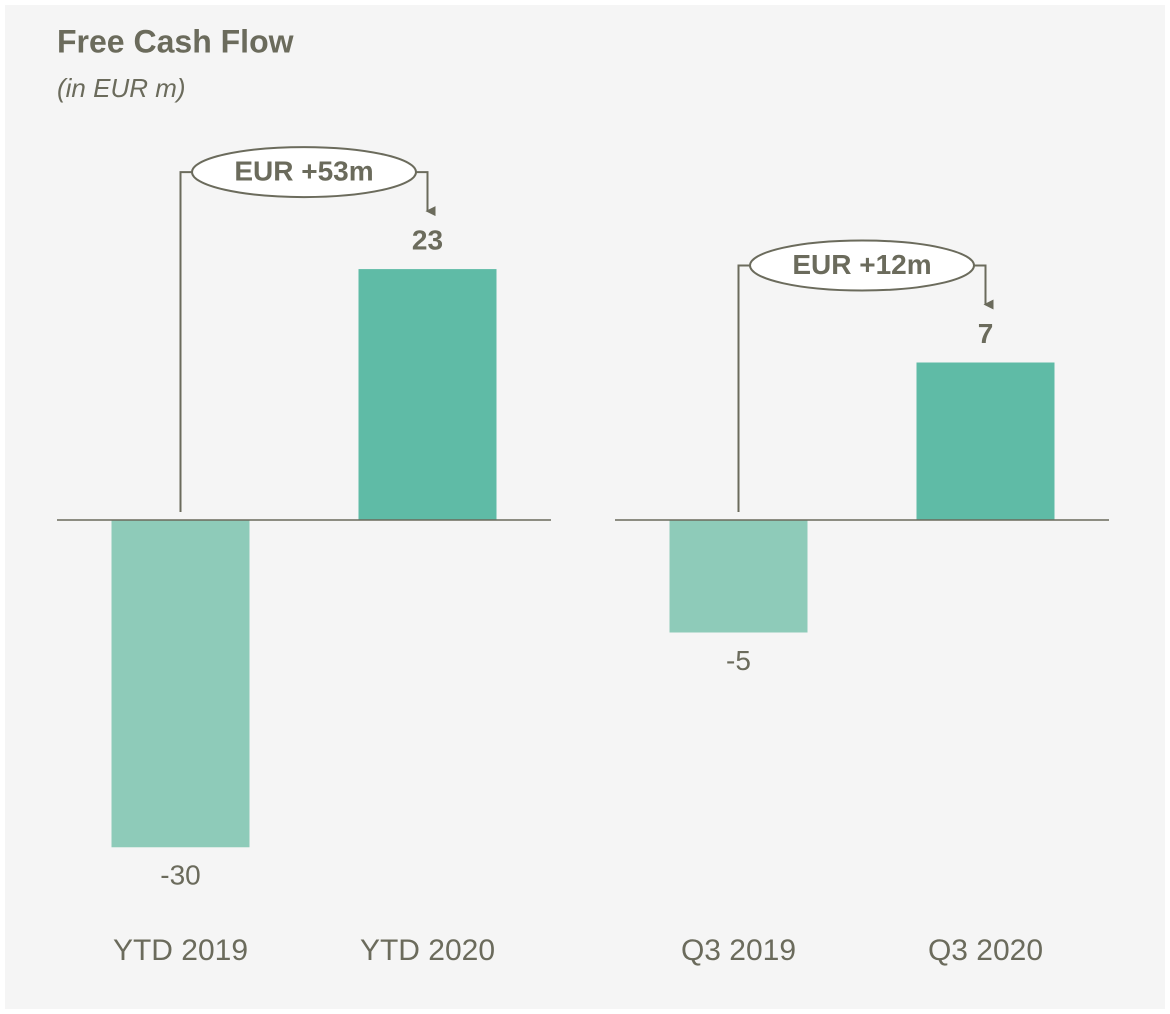  Describe the element at coordinates (175, 41) in the screenshot. I see `chart-title: Free Cash Flow` at that location.